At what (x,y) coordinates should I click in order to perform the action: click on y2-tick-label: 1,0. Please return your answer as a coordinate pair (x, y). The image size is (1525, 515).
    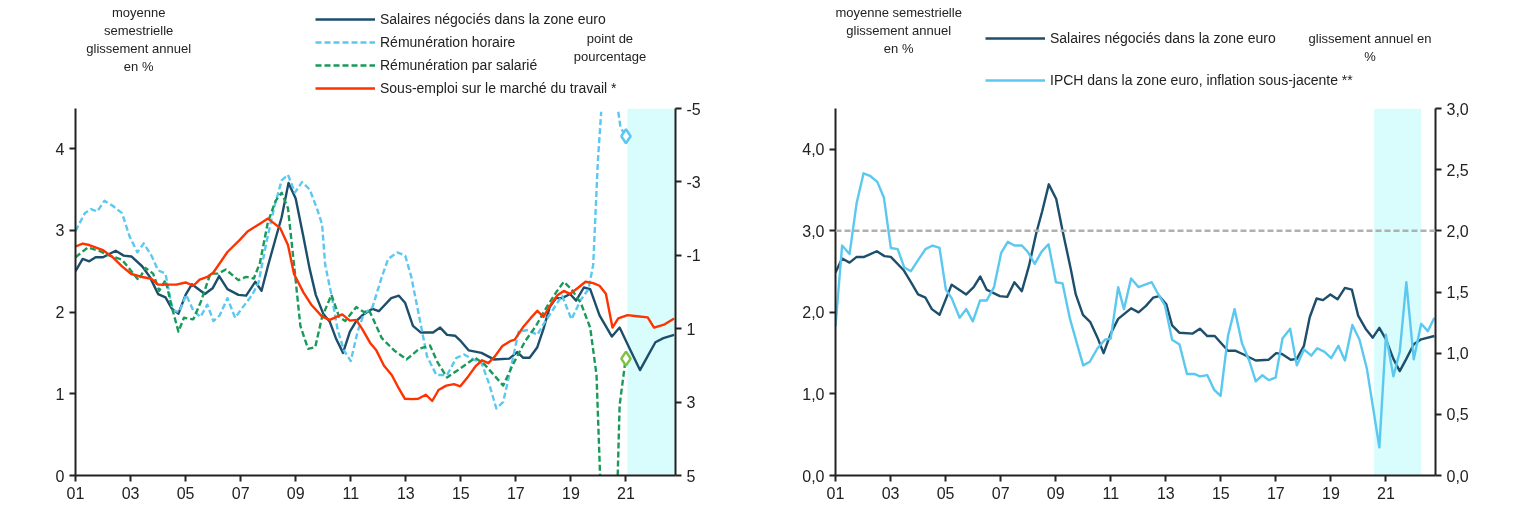
    Looking at the image, I should click on (1457, 354).